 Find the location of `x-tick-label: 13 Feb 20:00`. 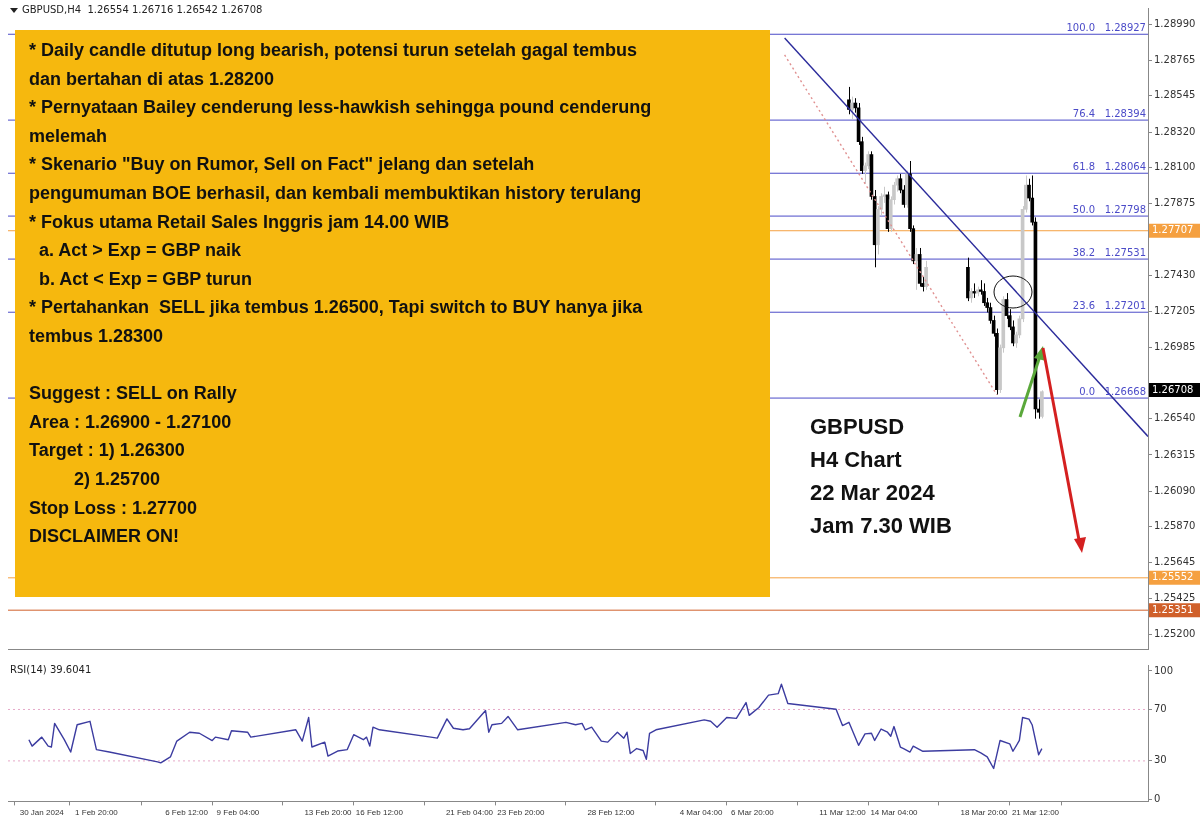

x-tick-label: 13 Feb 20:00 is located at coordinates (328, 813).